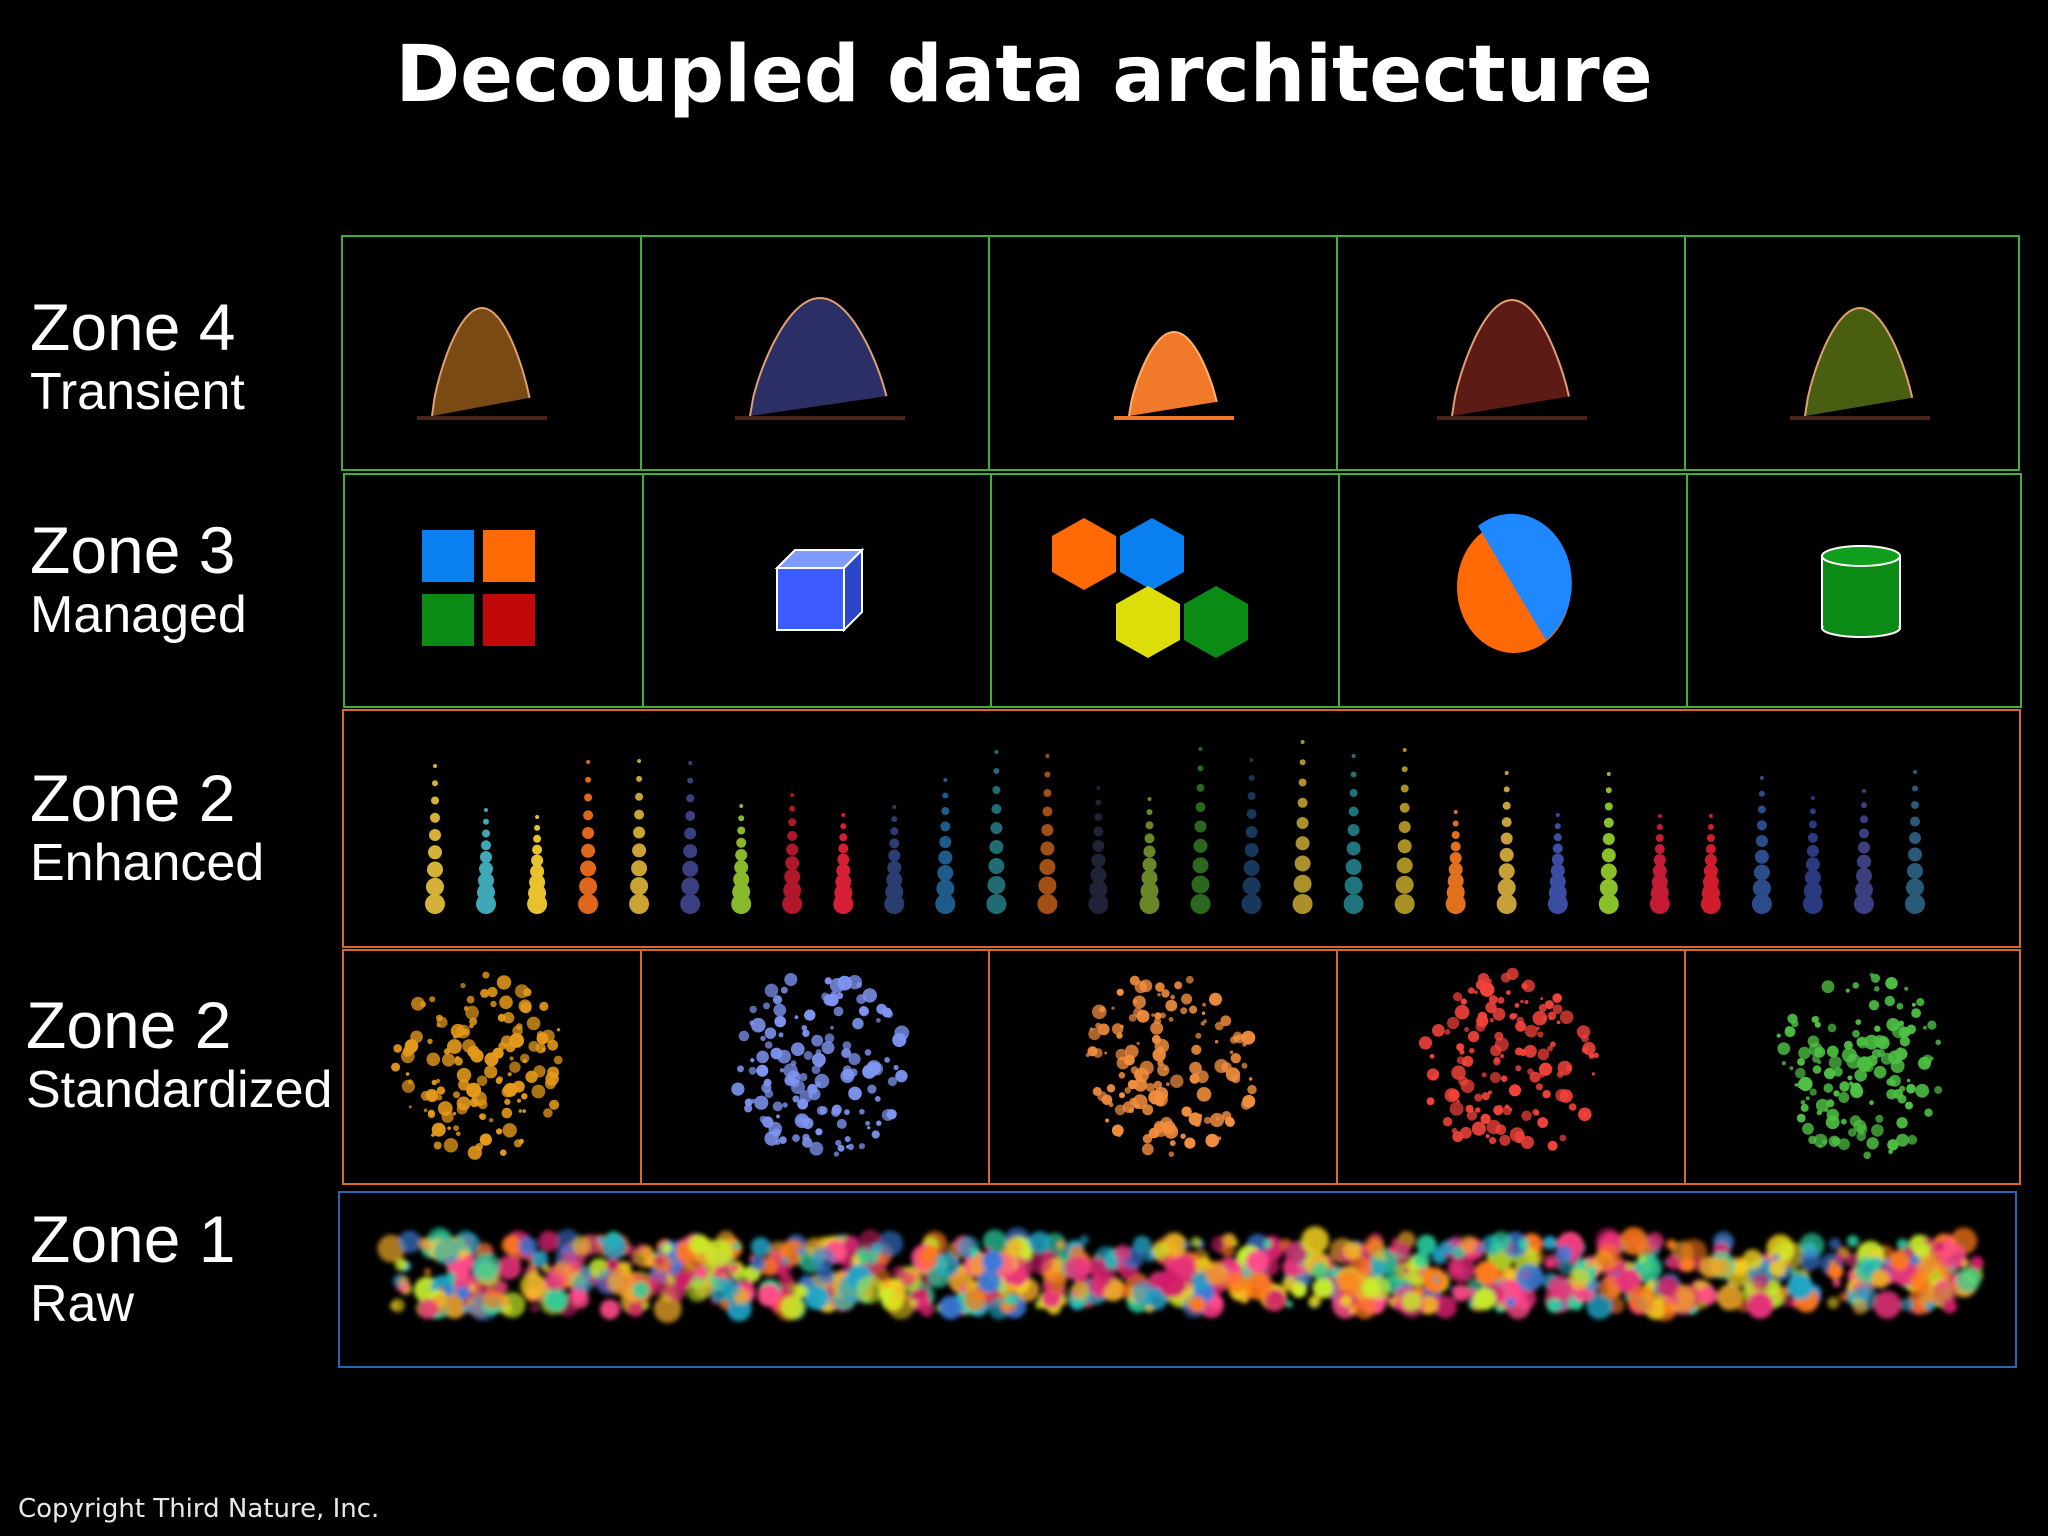 This screenshot has width=2048, height=1536. Describe the element at coordinates (133, 327) in the screenshot. I see `zone4-name: Zone 4` at that location.